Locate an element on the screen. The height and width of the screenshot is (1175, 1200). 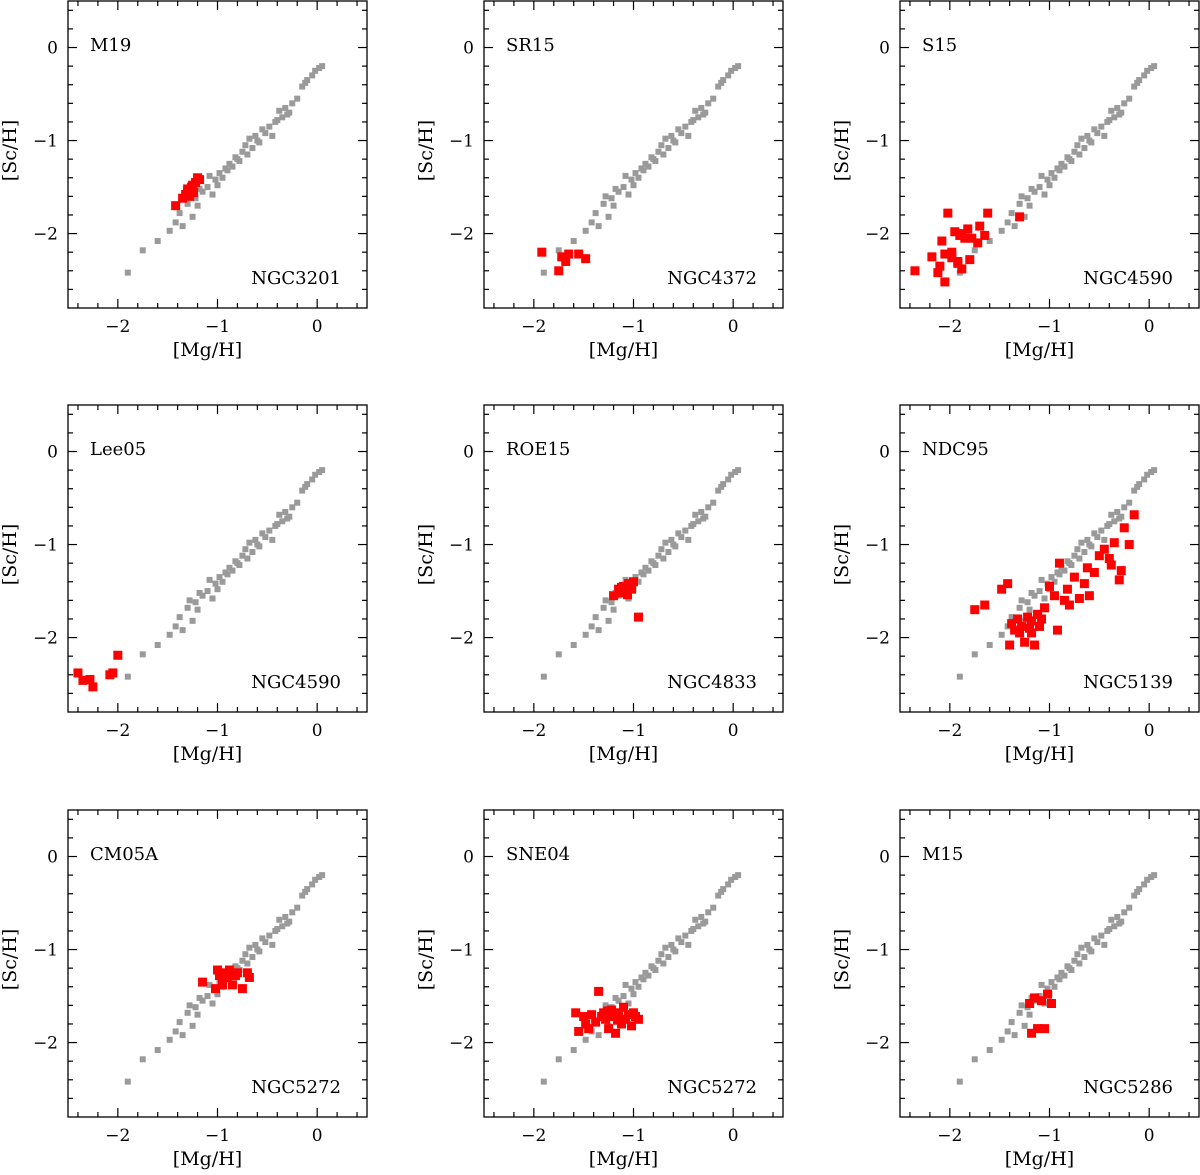
panel-m15: −2 −1 0 −2 −1 0 [Mg/H] [Sc/H] M15 NGC5286 is located at coordinates (1015, 989).